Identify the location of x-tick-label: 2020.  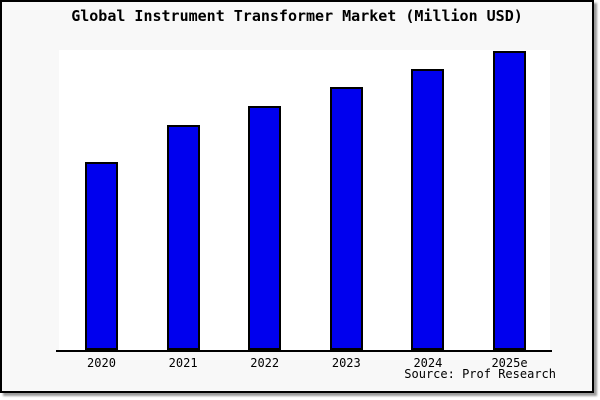
(101, 363).